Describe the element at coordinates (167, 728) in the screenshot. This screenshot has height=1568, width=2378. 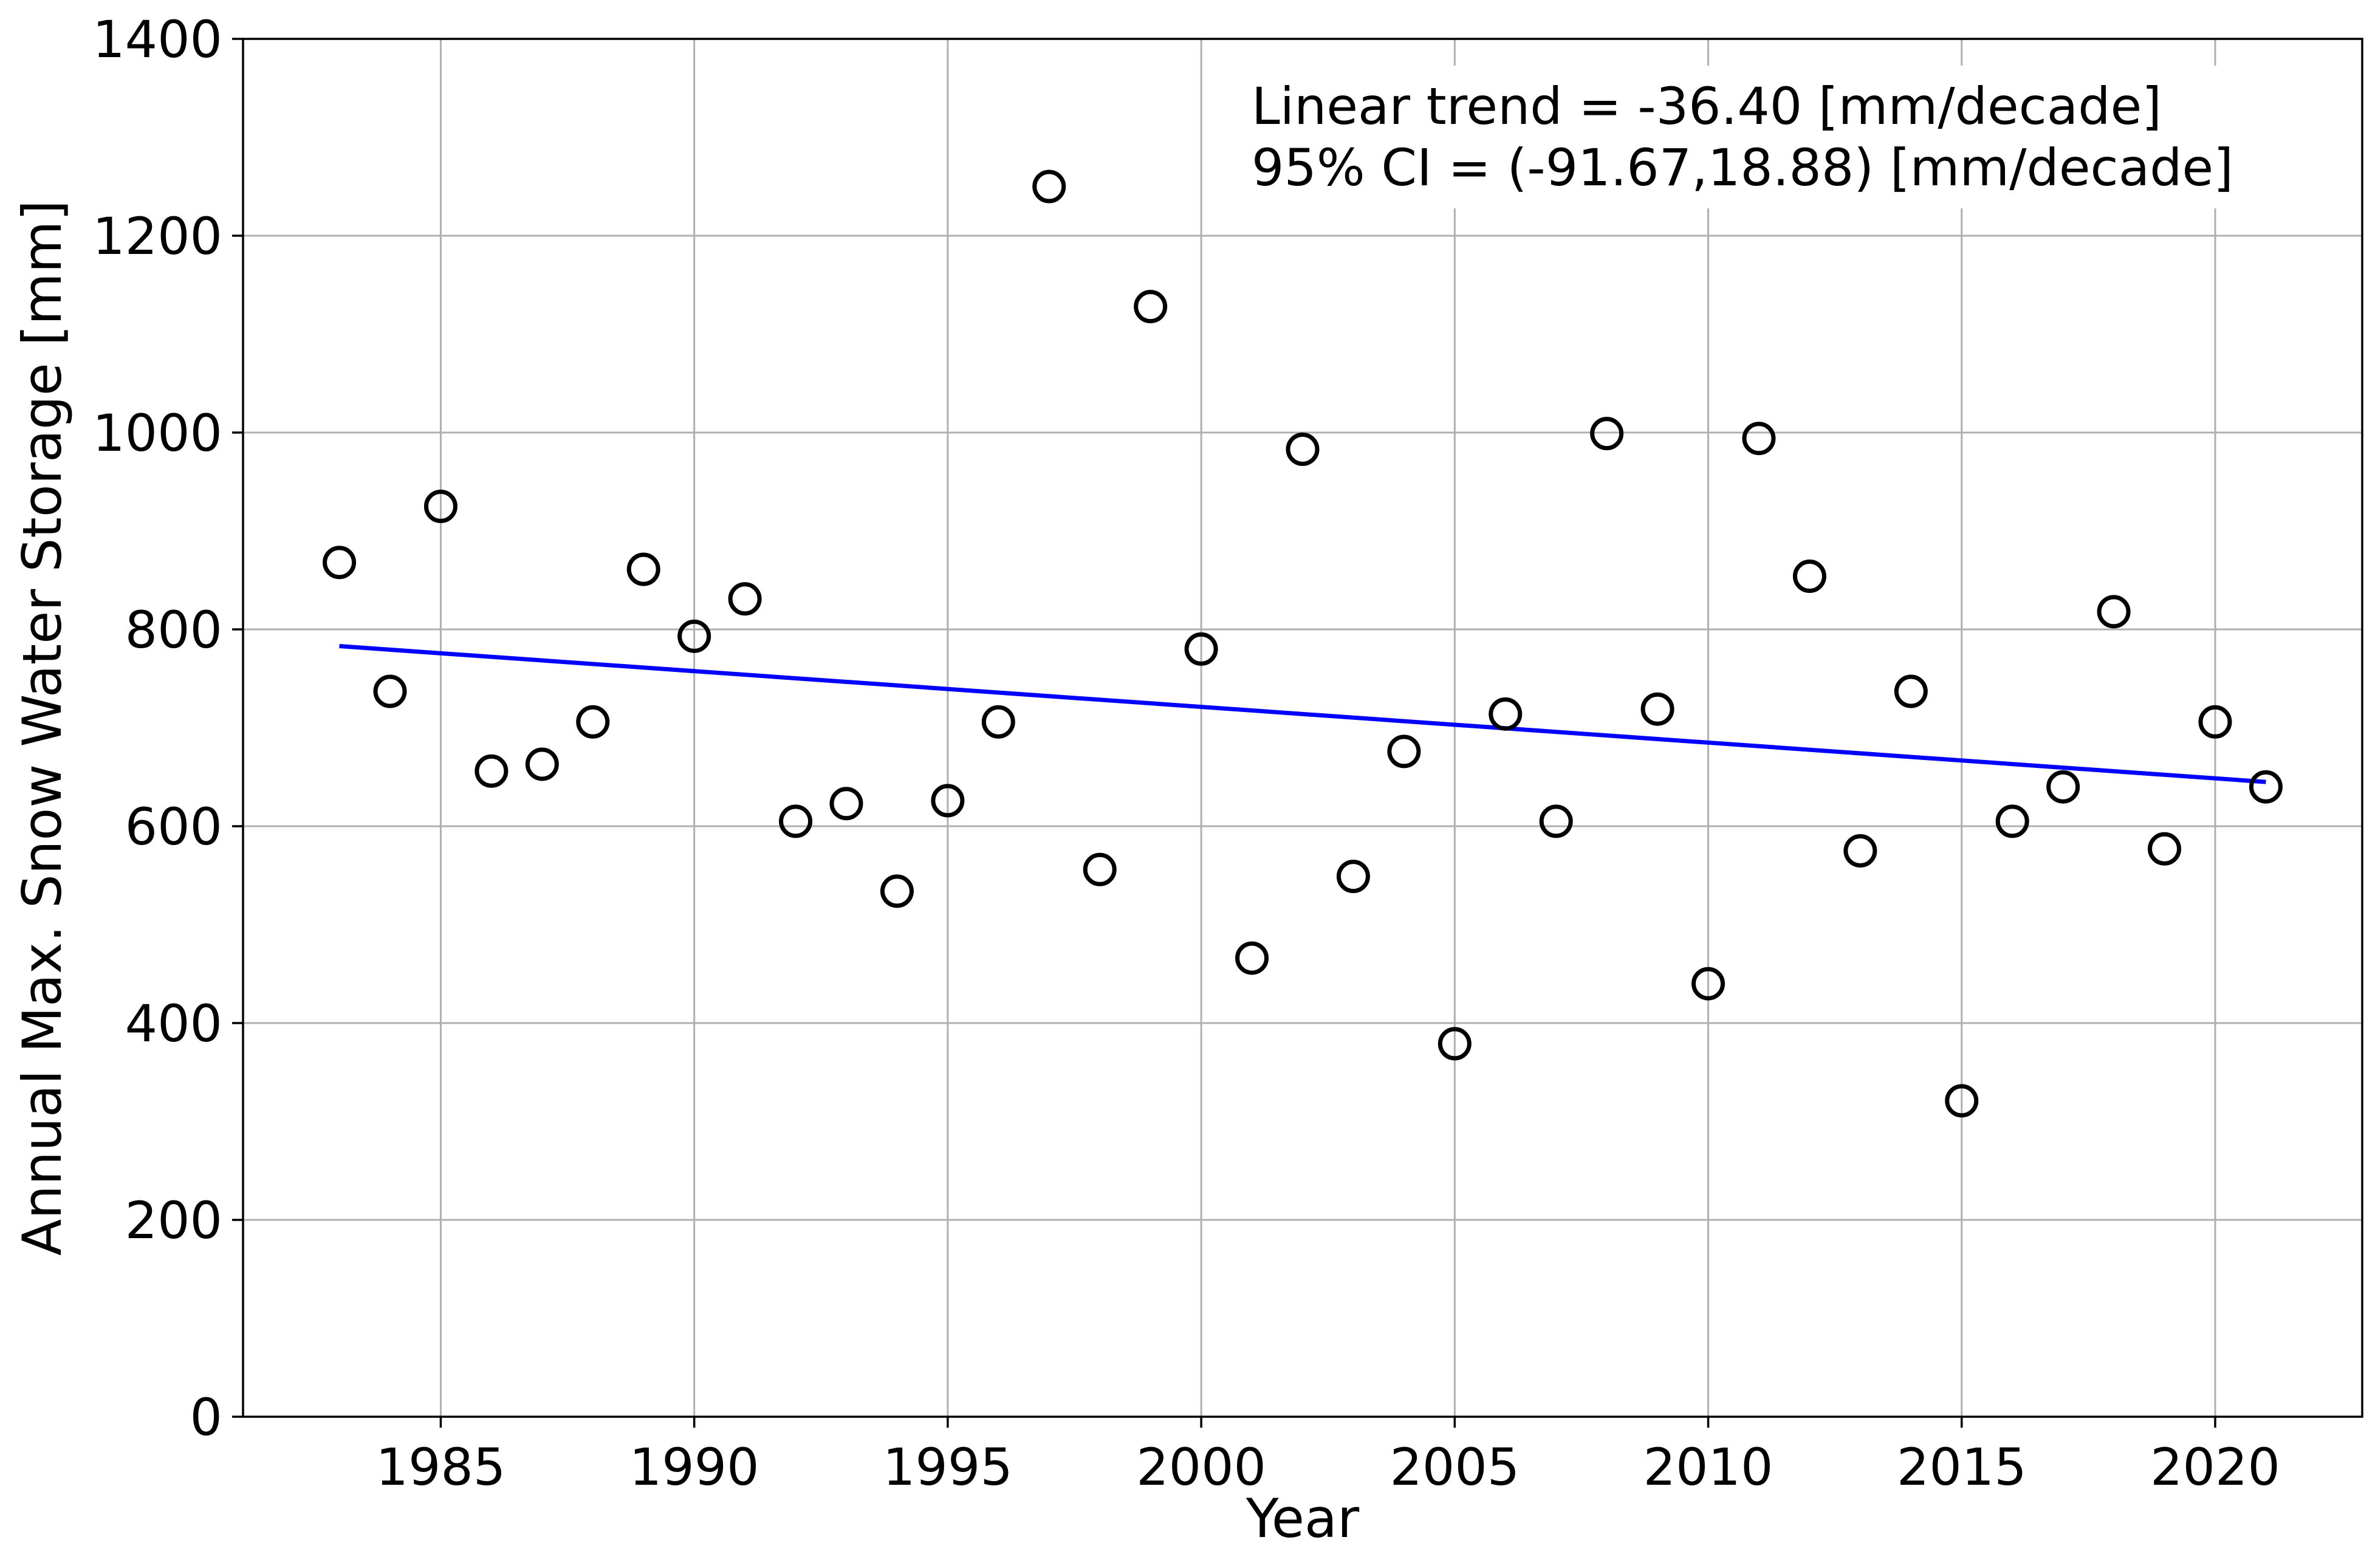
I see `y-axis-ticks: 0 200 400 600 800 1000 1200 1400` at that location.